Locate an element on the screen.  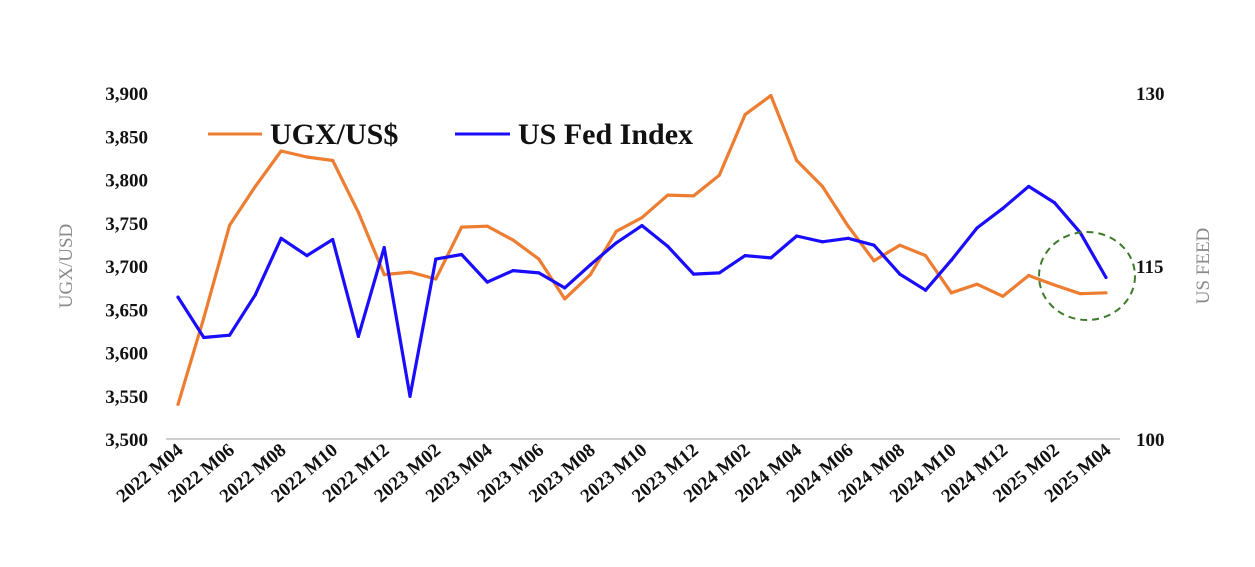
legend-label-ugx: UGX/US$ is located at coordinates (334, 134).